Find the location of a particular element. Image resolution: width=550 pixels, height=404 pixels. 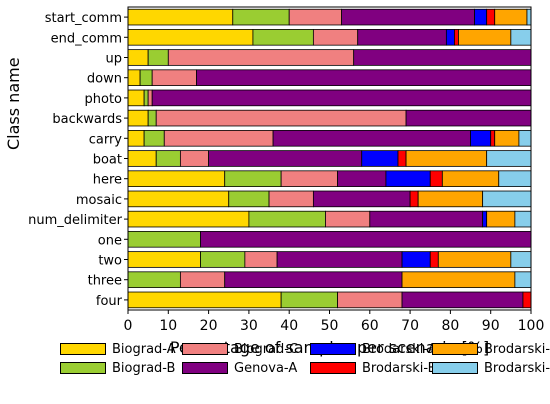

bar-boat-Biograd-C is located at coordinates (194, 158).